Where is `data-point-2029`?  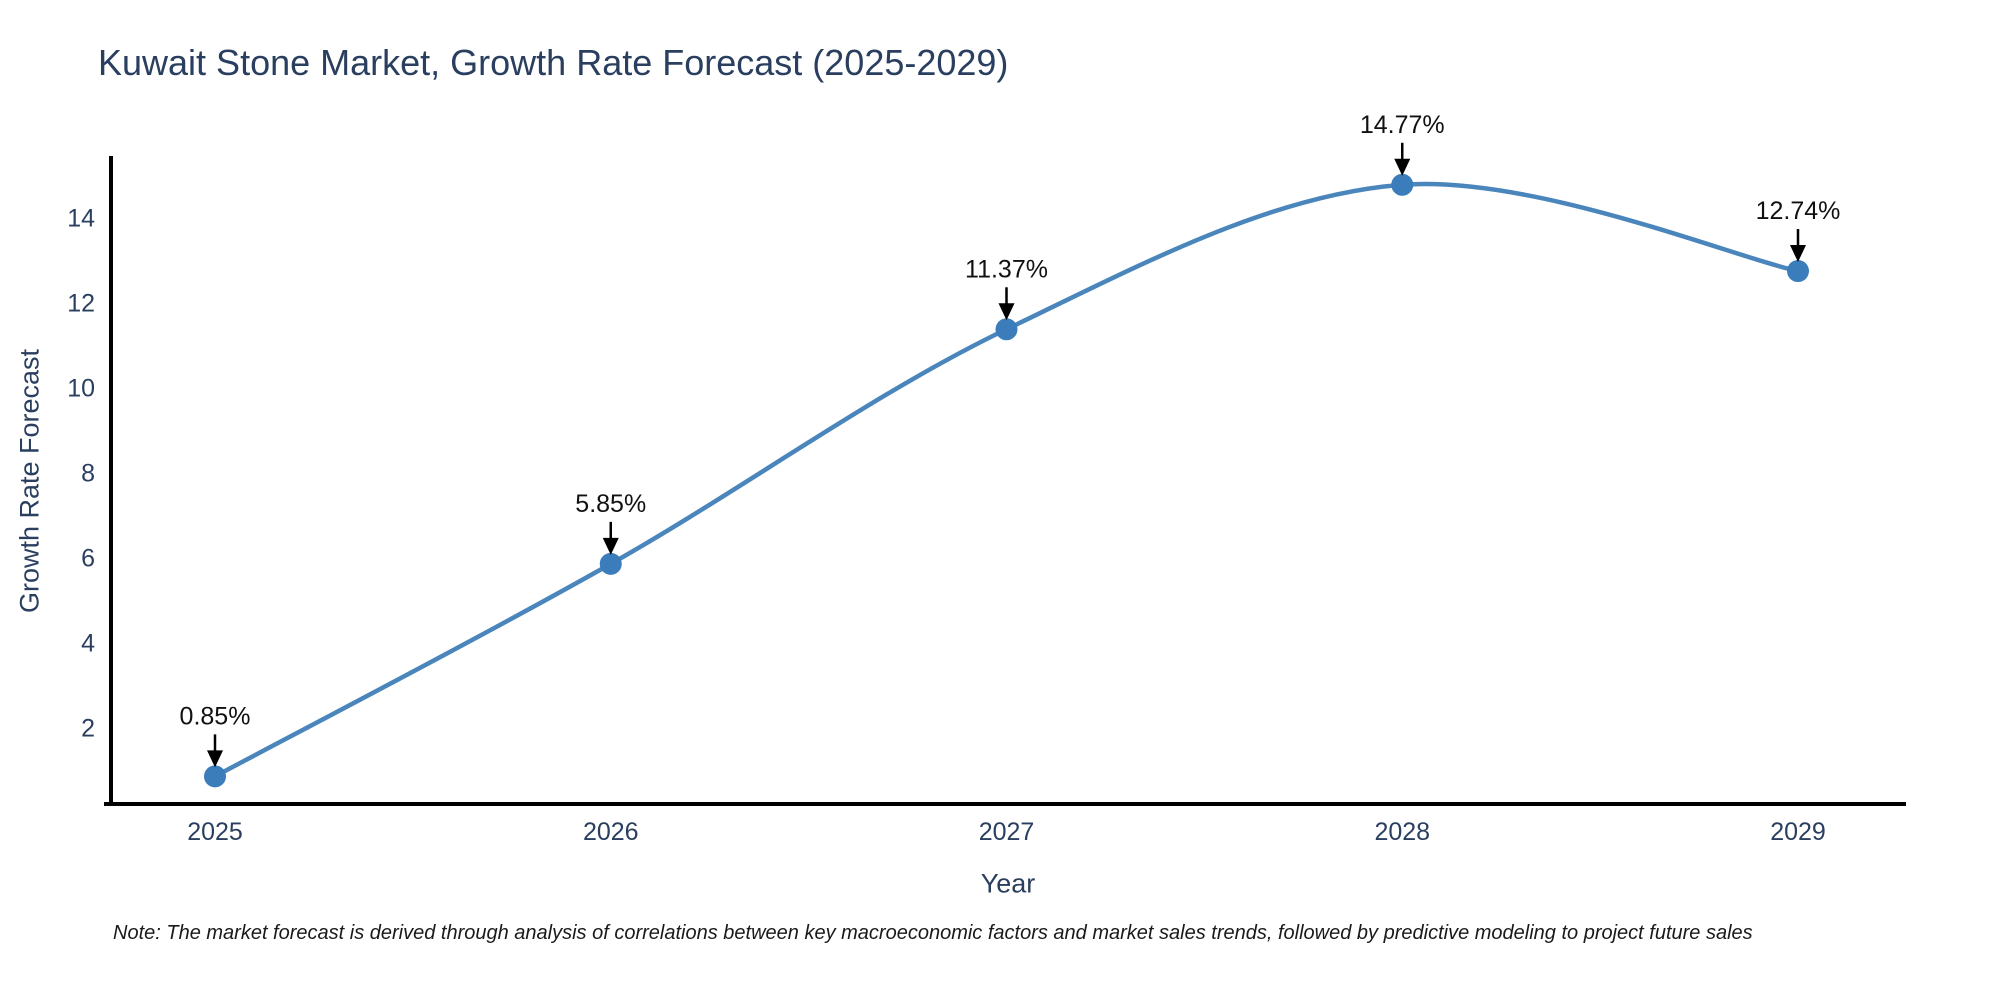 data-point-2029 is located at coordinates (1798, 271).